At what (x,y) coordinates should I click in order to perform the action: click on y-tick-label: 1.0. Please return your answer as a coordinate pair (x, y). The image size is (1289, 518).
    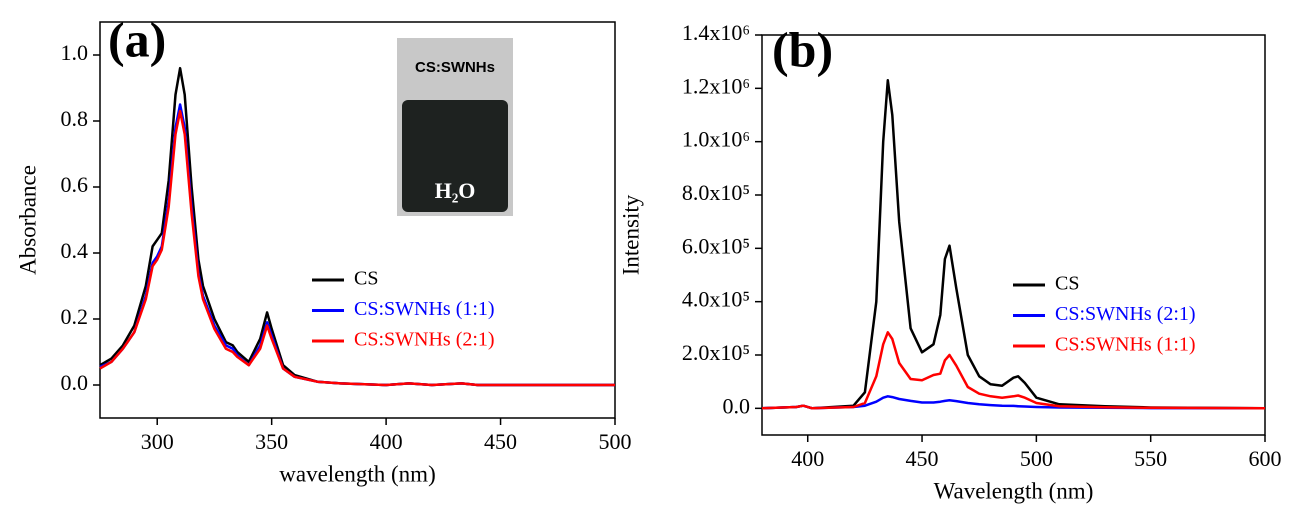
    Looking at the image, I should click on (75, 52).